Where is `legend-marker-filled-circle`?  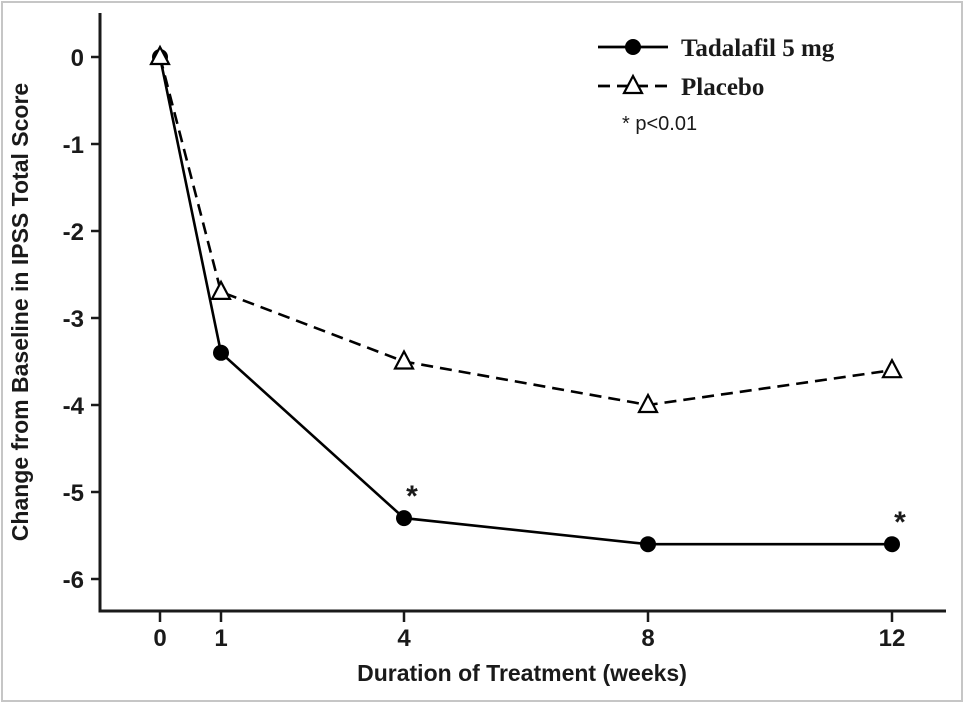 legend-marker-filled-circle is located at coordinates (633, 47).